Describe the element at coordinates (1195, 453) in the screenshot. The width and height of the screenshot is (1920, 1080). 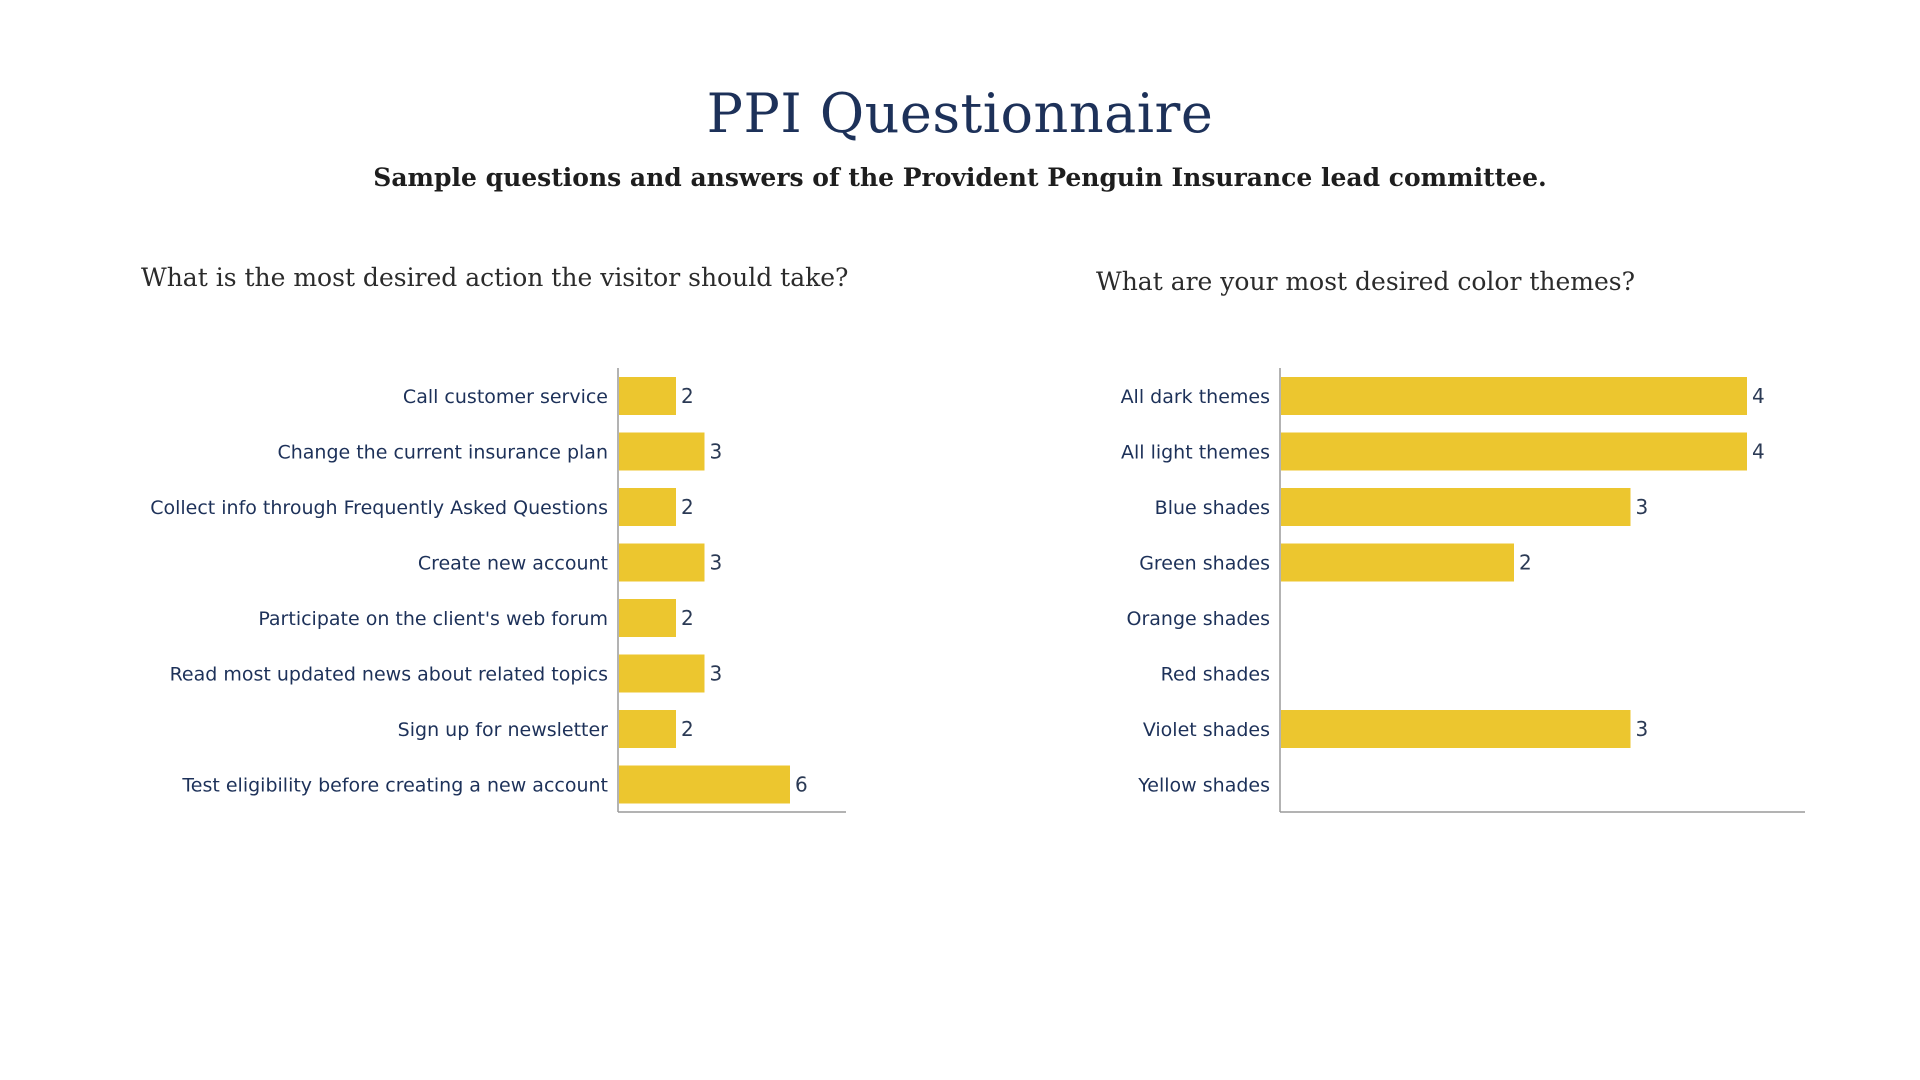
I see `category-label: All light themes` at that location.